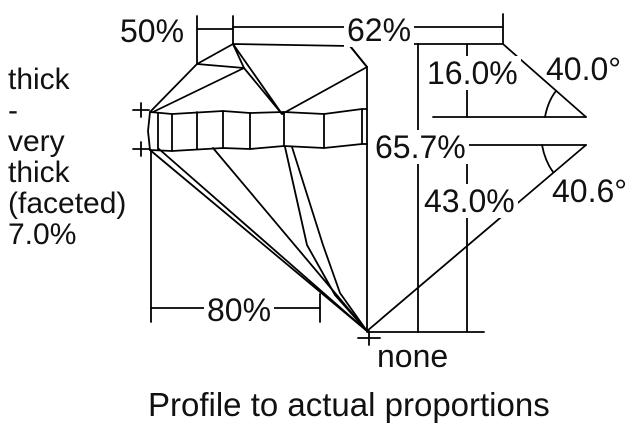  Describe the element at coordinates (547, 158) in the screenshot. I see `pavilion-angle-arc` at that location.